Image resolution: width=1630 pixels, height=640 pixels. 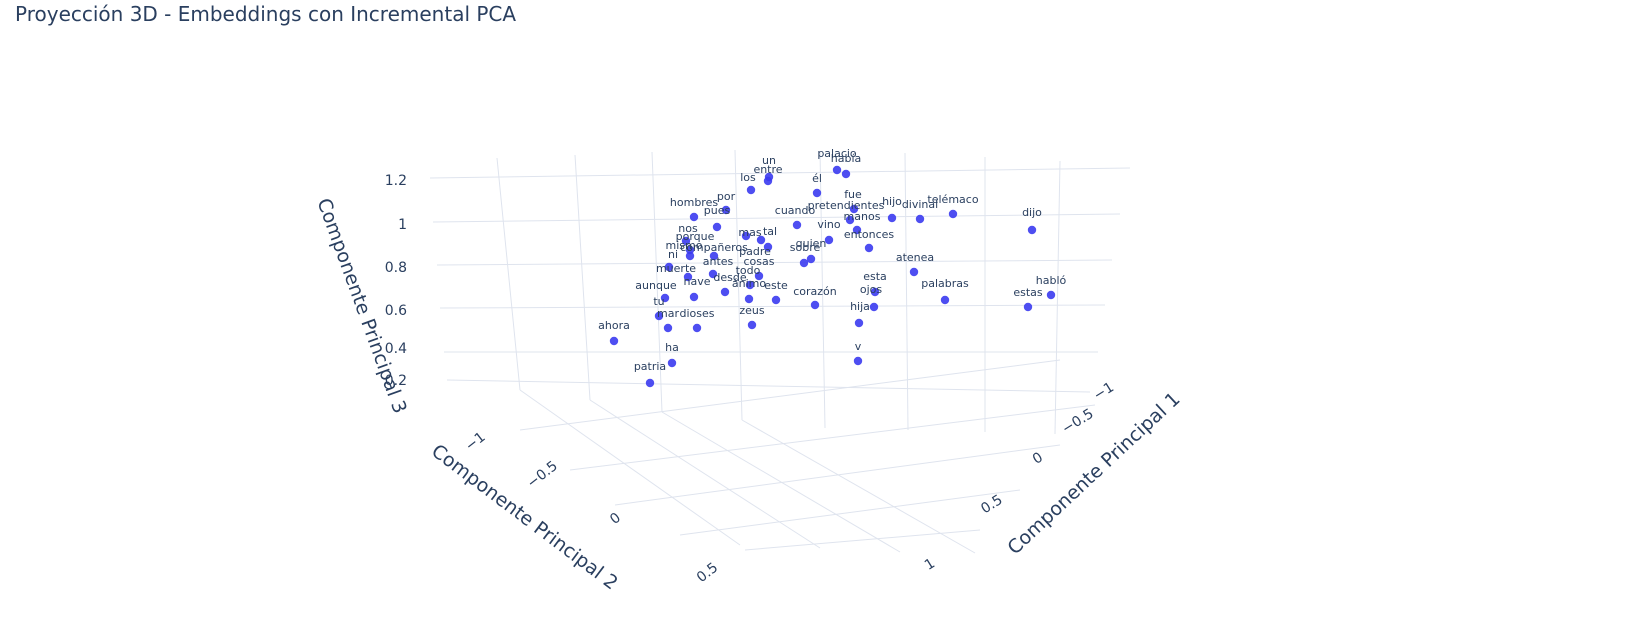 I want to click on point-label: él, so click(x=817, y=178).